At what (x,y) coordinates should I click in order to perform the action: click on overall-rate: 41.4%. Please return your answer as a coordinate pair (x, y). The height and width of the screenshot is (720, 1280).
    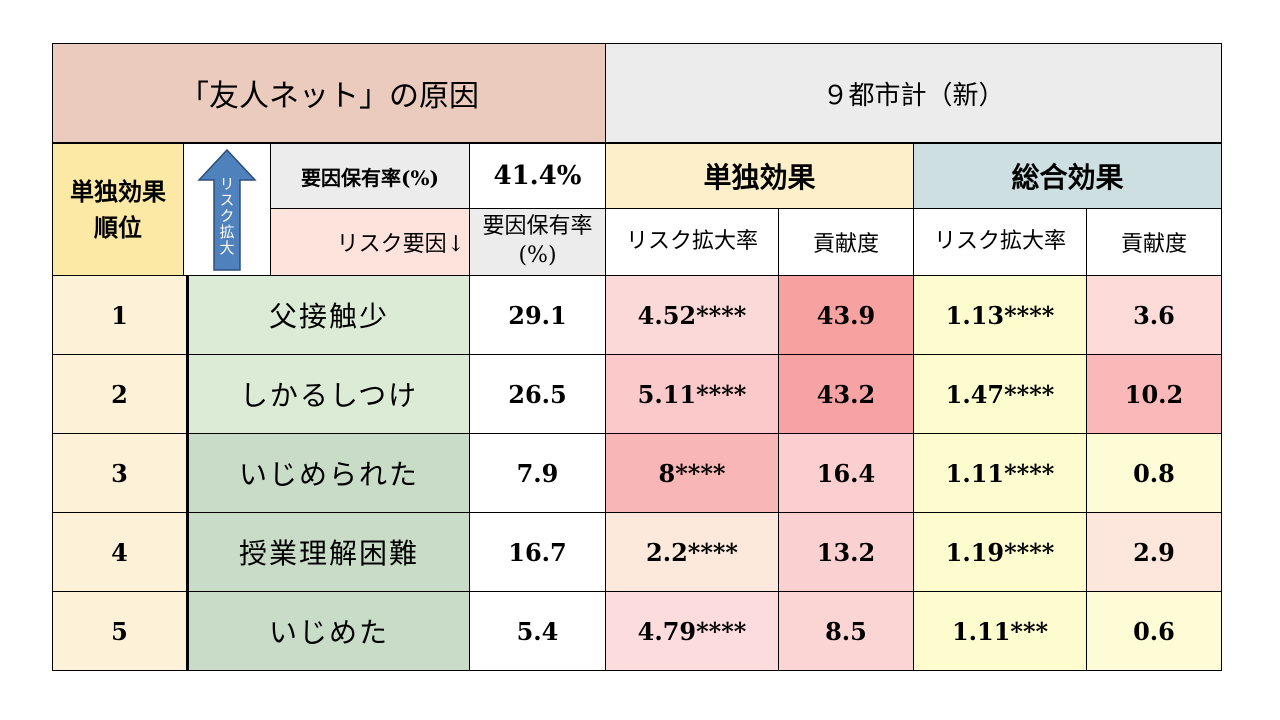
    Looking at the image, I should click on (537, 176).